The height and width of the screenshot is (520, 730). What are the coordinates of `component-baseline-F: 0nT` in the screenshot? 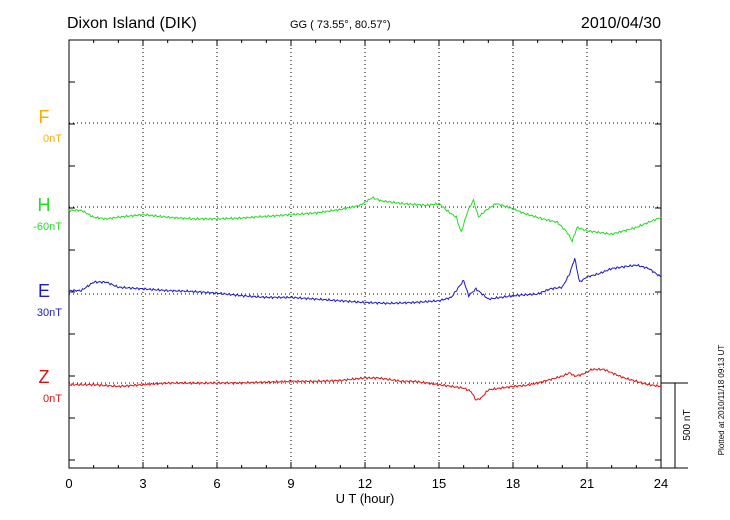 It's located at (52, 139).